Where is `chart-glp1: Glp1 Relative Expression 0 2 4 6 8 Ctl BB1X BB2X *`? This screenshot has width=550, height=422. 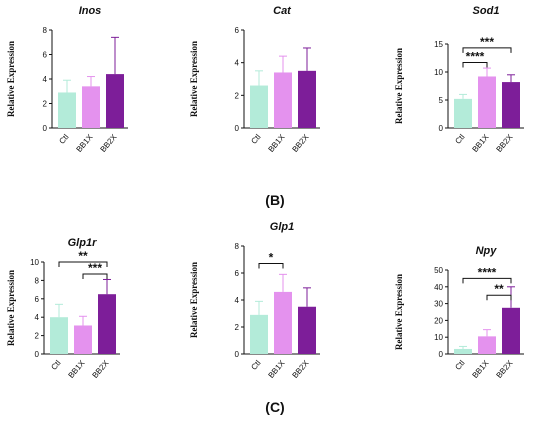 chart-glp1: Glp1 Relative Expression 0 2 4 6 8 Ctl BB1X BB2X * is located at coordinates (254, 300).